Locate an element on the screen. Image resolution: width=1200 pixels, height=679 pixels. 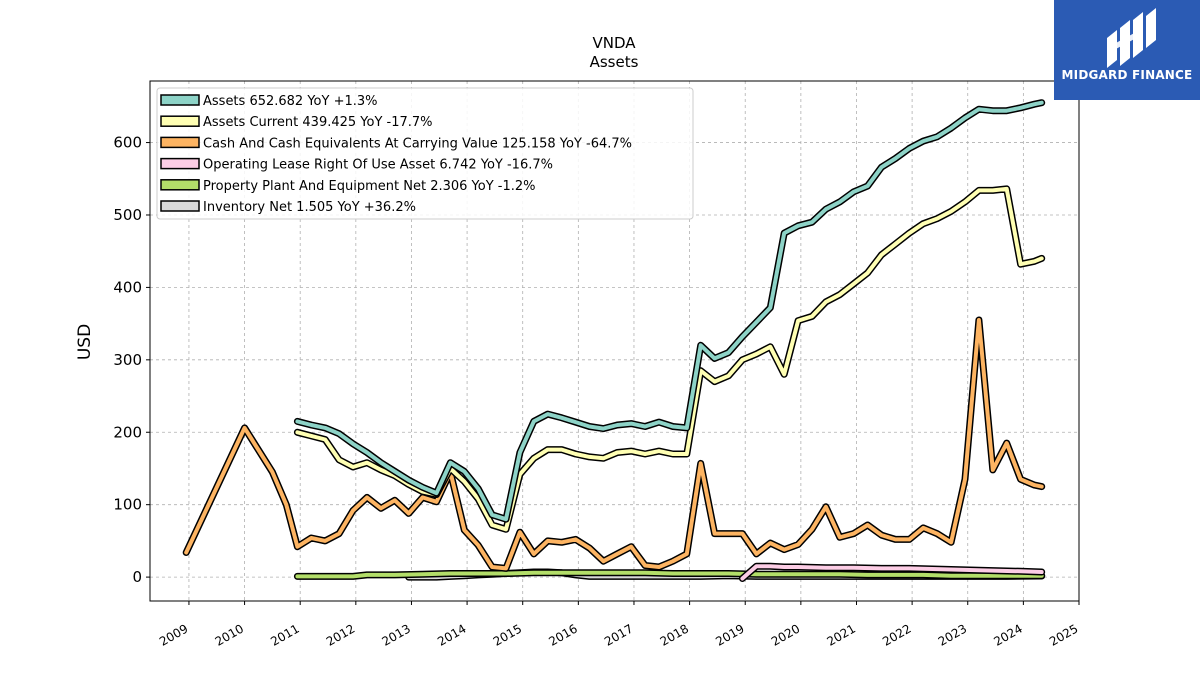
y-tick-label: 200 is located at coordinates (127, 432).